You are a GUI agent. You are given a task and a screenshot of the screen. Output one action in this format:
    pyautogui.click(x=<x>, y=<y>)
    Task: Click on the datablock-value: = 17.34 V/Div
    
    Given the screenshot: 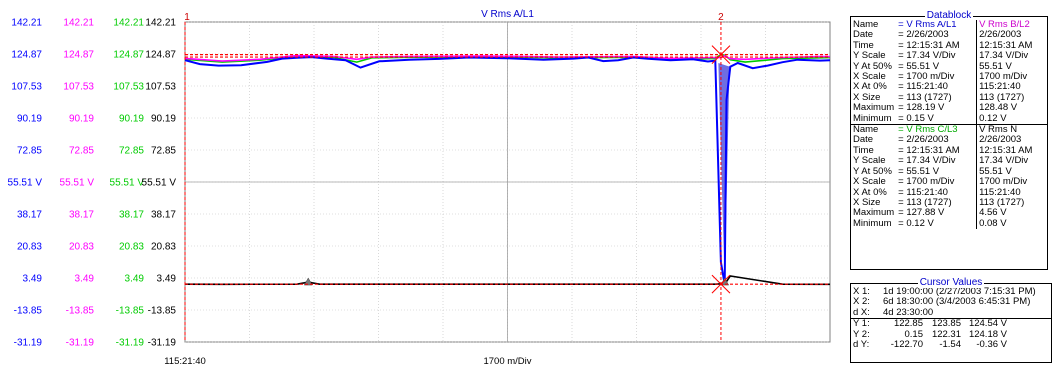 What is the action you would take?
    pyautogui.click(x=927, y=161)
    